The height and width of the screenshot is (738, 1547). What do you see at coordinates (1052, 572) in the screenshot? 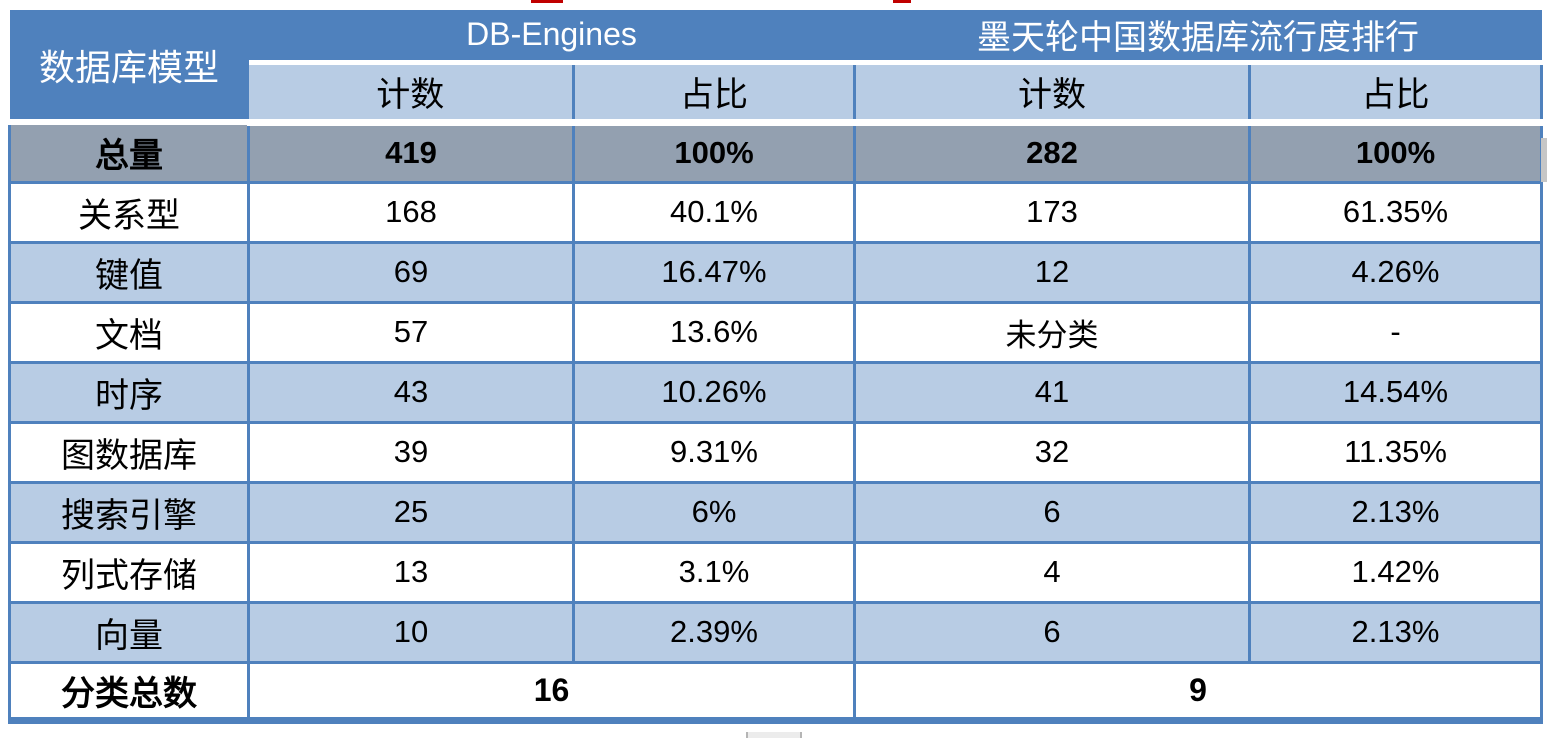
I see `cell-value: 4` at bounding box center [1052, 572].